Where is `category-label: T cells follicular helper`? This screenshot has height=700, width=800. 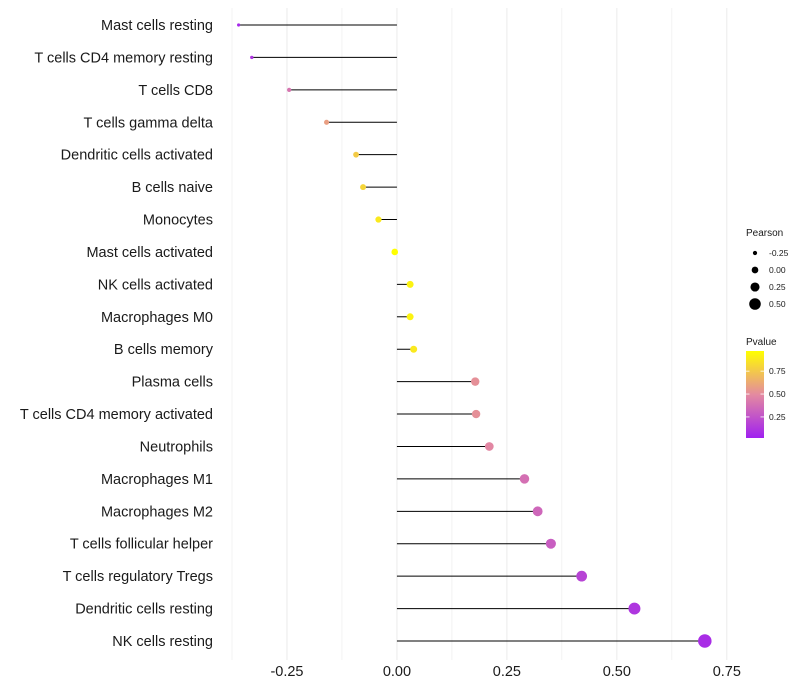 category-label: T cells follicular helper is located at coordinates (141, 545).